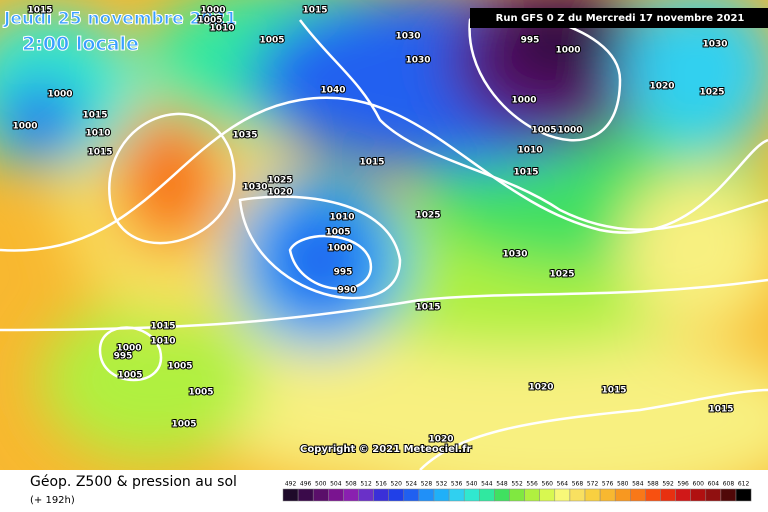 The image size is (768, 512). What do you see at coordinates (412, 484) in the screenshot?
I see `scale-label: 524` at bounding box center [412, 484].